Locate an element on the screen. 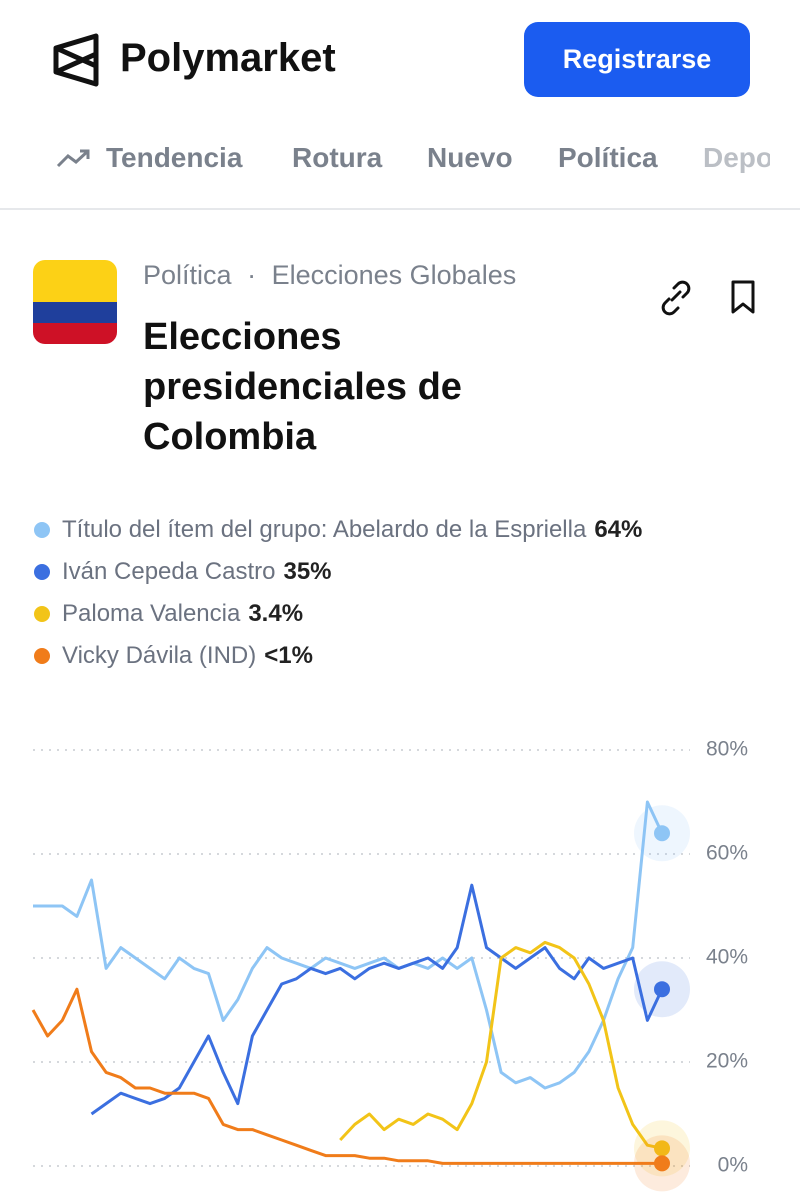 This screenshot has height=1200, width=800. legend-item: Paloma Valencia 3.4% is located at coordinates (168, 614).